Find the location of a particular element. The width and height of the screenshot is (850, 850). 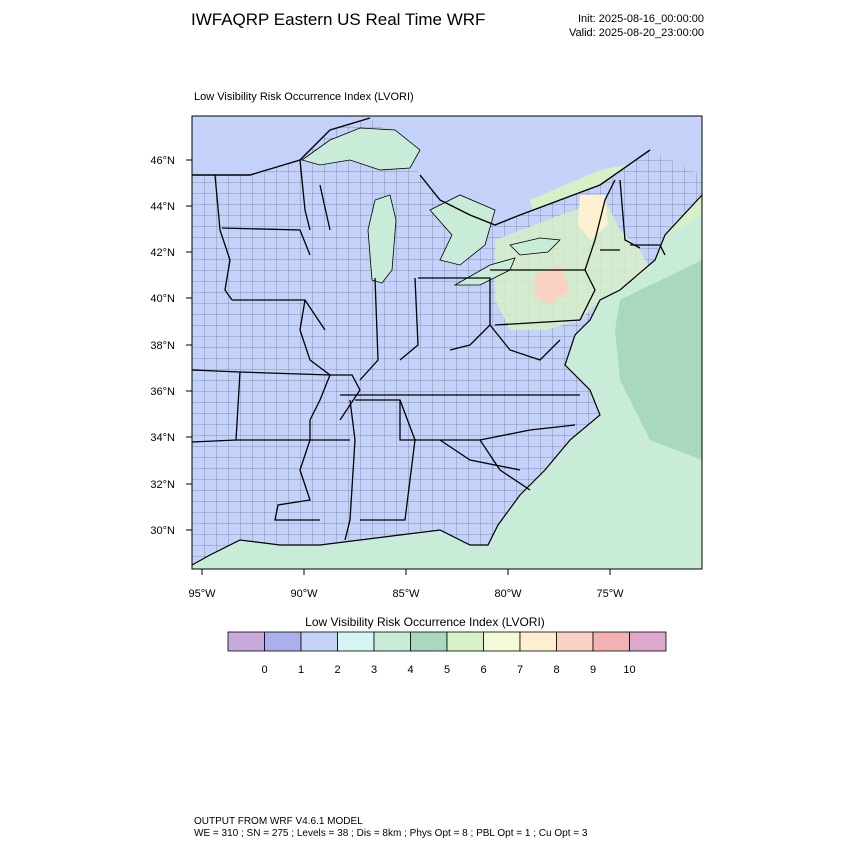

lon-label: 90°W is located at coordinates (304, 594).